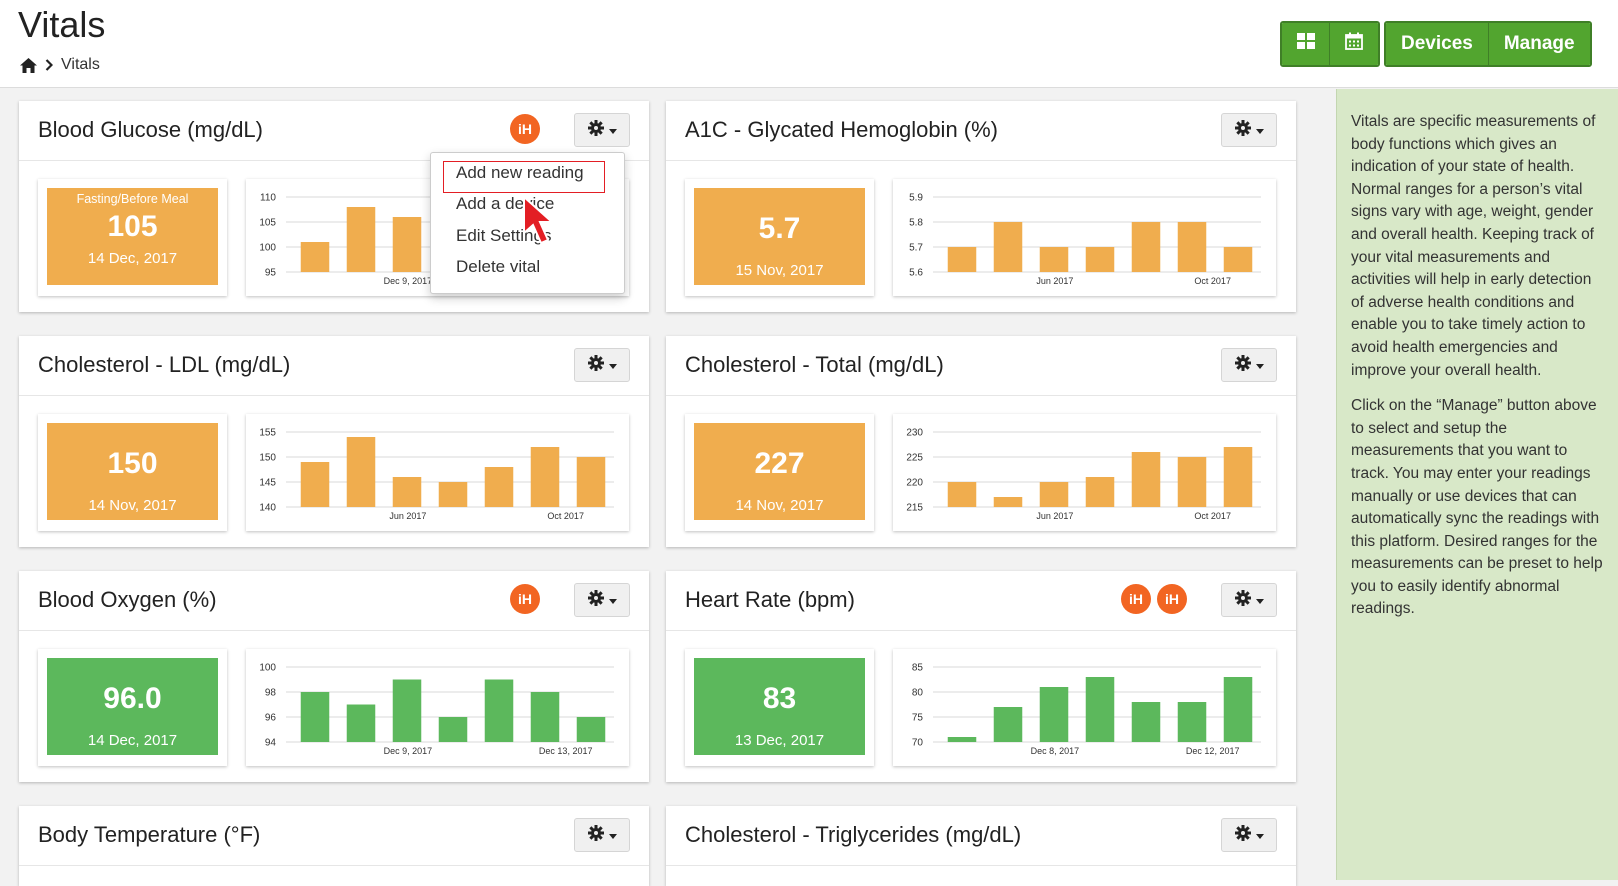 This screenshot has width=1618, height=886. Describe the element at coordinates (437, 707) in the screenshot. I see `history-chart: 100 98 96 94 Dec 9, 2017 Dec 13, 2017` at that location.